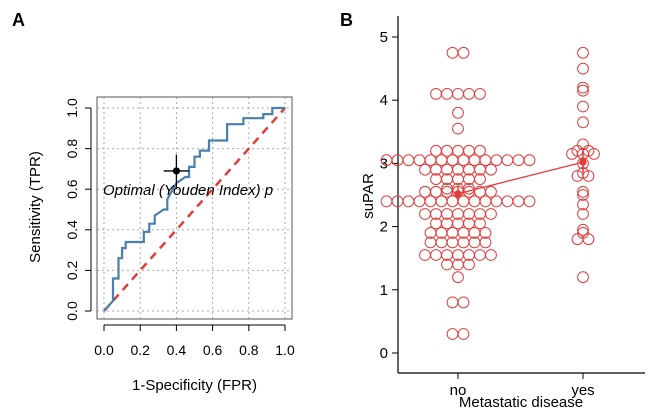 The image size is (655, 413). I want to click on panel-b-label: B, so click(346, 20).